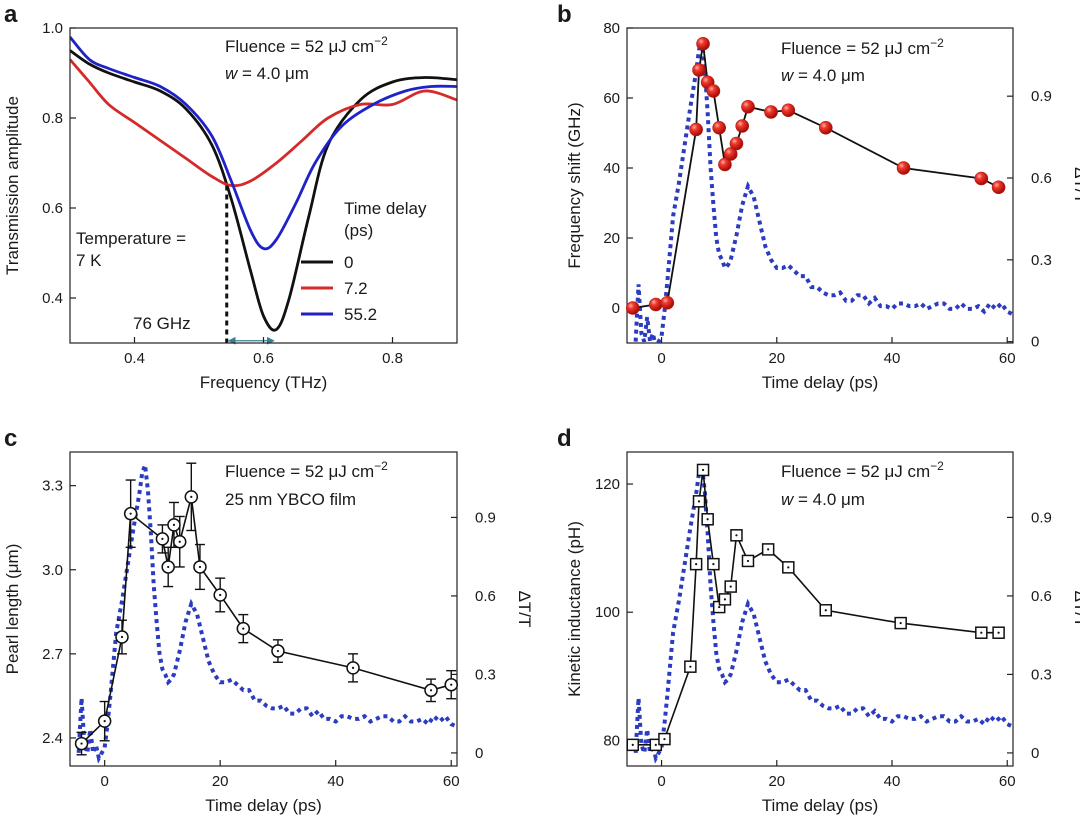 This screenshot has height=824, width=1080. What do you see at coordinates (611, 168) in the screenshot?
I see `y-tick-label: 40` at bounding box center [611, 168].